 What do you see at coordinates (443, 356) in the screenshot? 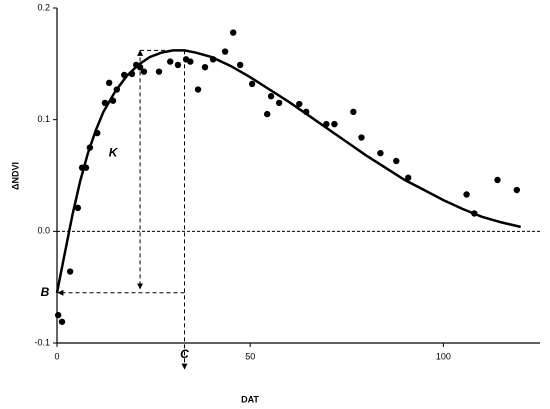
I see `x-tick-label: 100` at bounding box center [443, 356].